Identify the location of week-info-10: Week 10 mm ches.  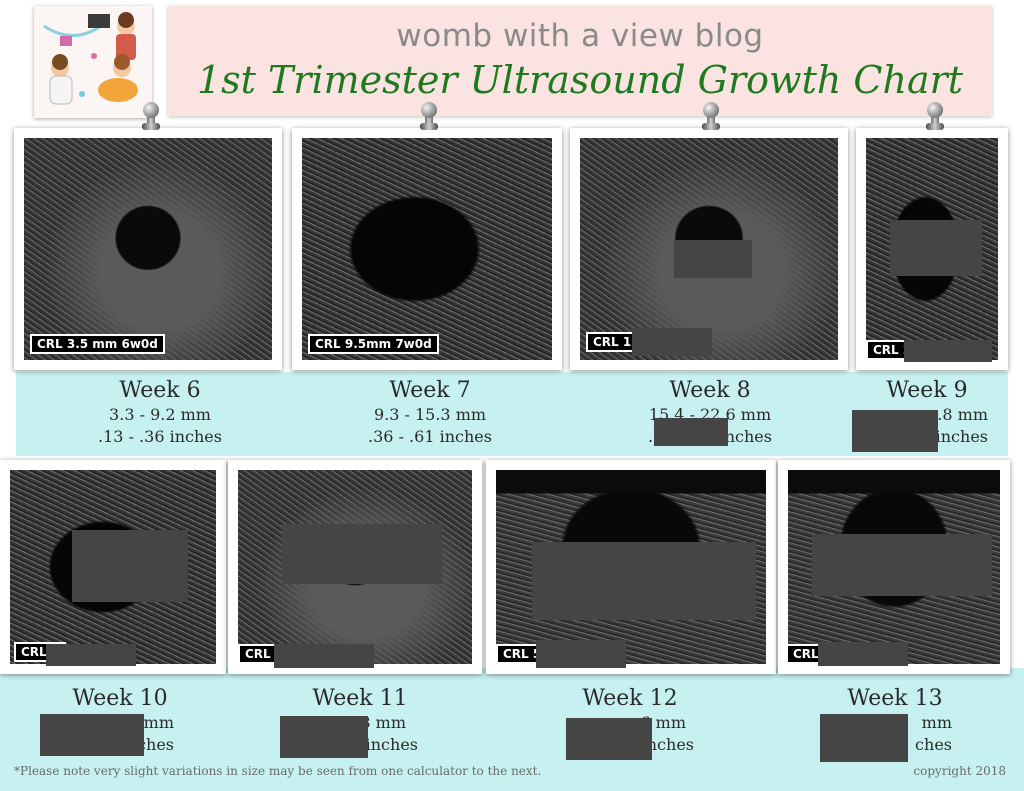
(120, 721).